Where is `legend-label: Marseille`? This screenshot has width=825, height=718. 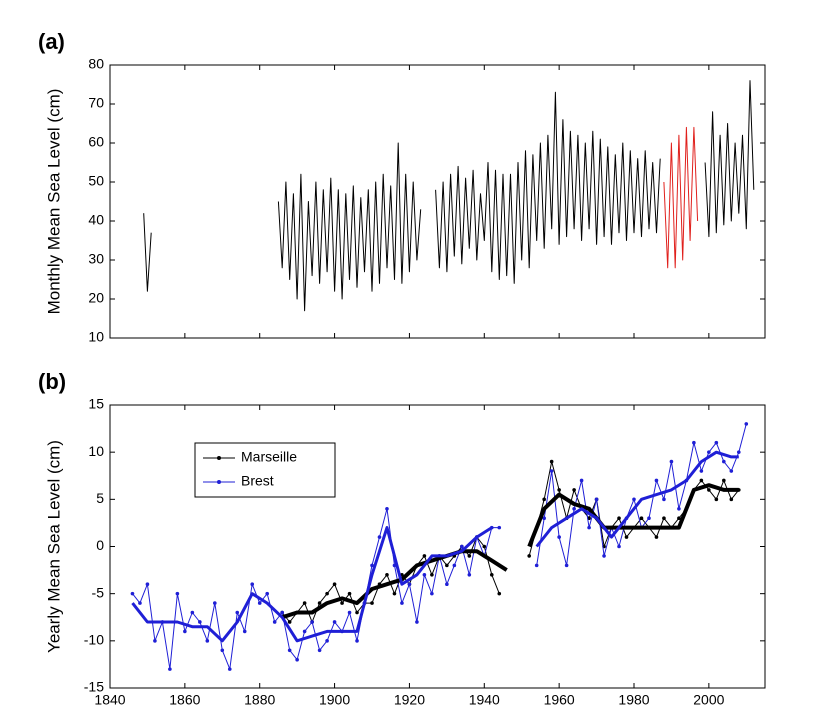 legend-label: Marseille is located at coordinates (269, 457).